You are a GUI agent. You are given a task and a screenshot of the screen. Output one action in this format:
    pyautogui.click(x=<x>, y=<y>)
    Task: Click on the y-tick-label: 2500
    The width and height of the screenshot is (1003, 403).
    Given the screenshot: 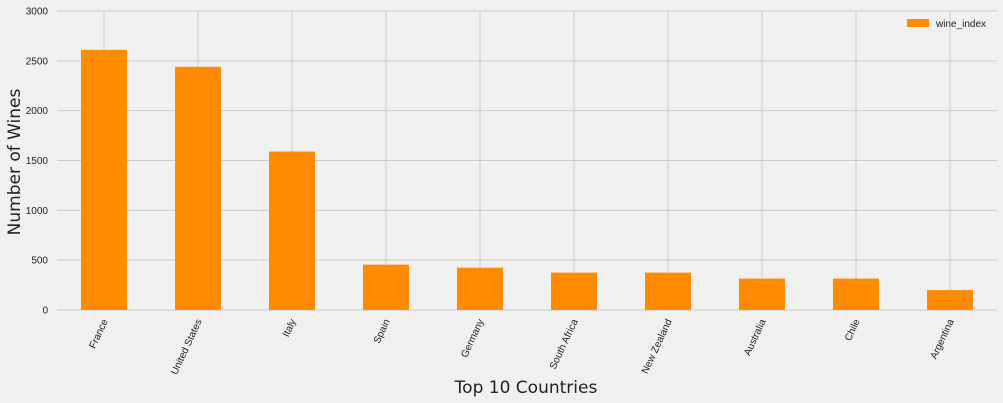 What is the action you would take?
    pyautogui.click(x=37, y=61)
    